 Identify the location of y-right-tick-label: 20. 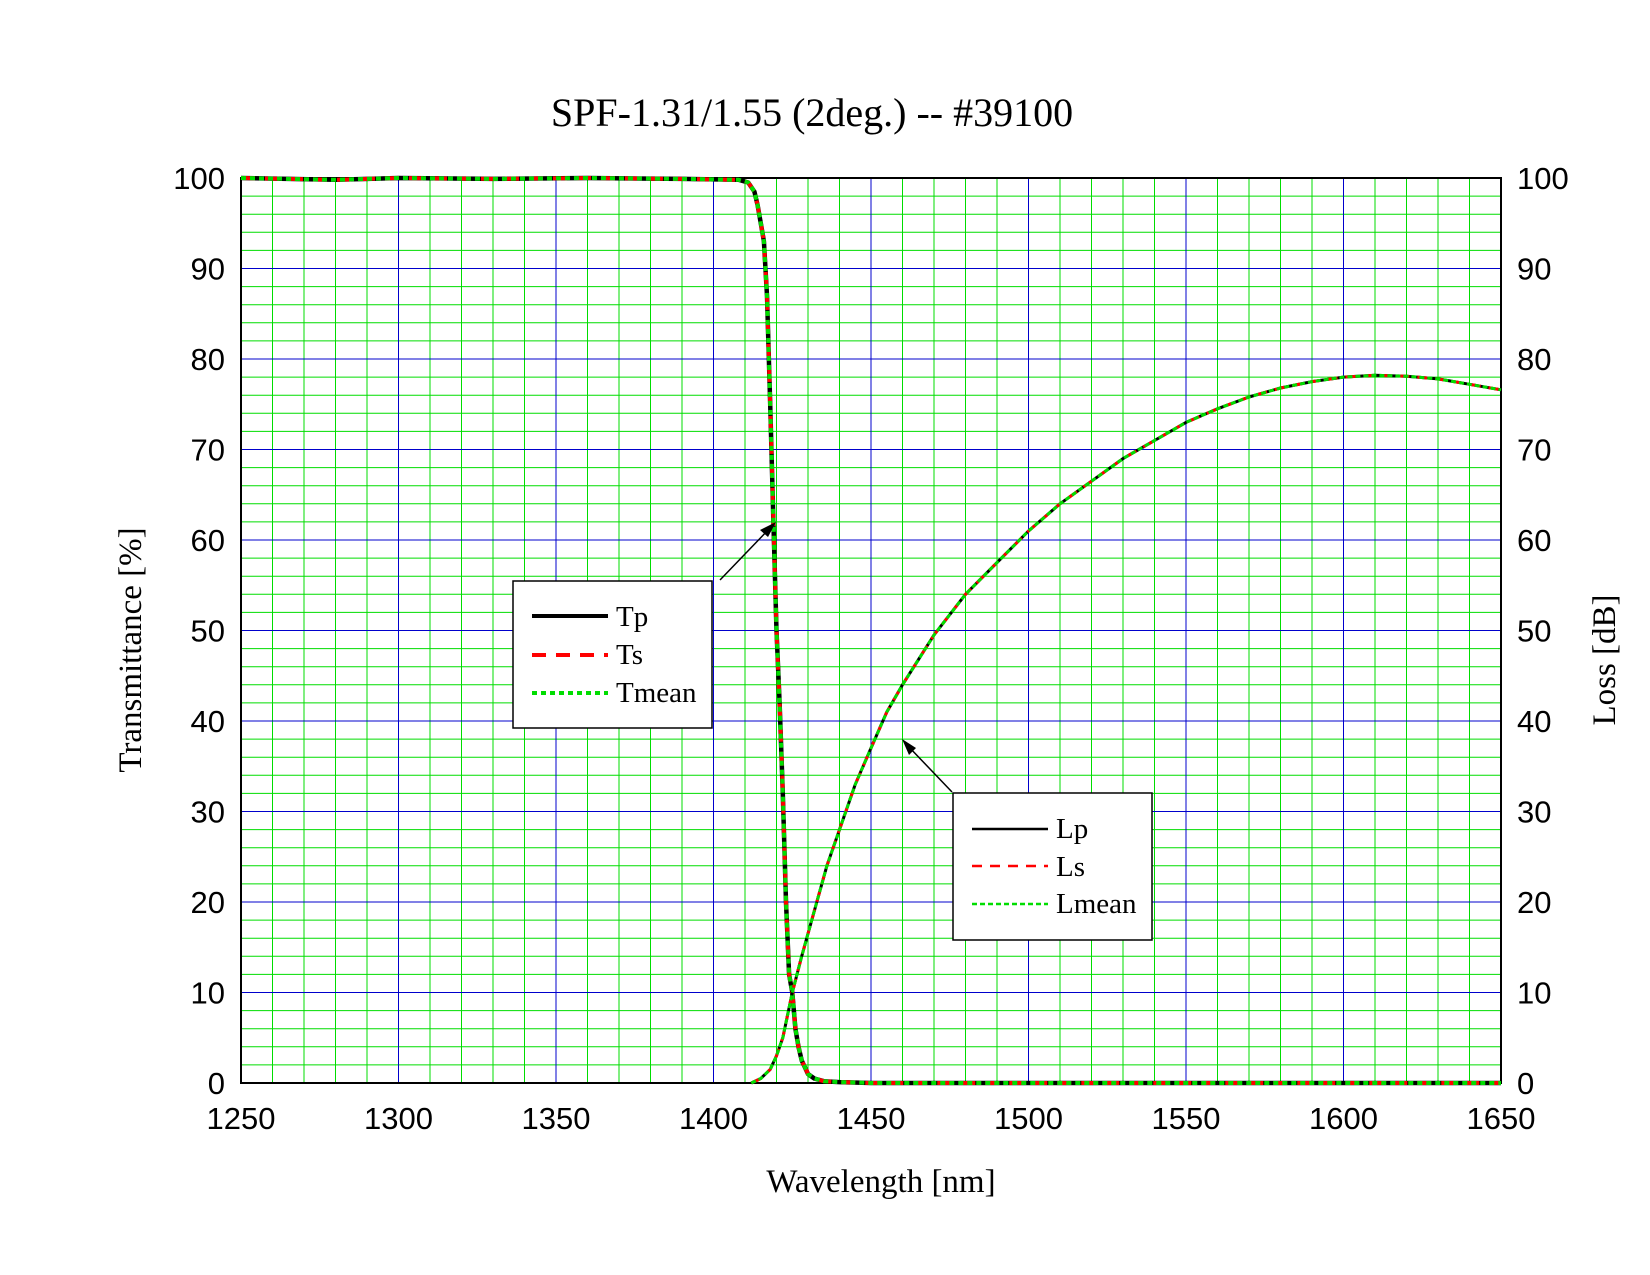
(1534, 902).